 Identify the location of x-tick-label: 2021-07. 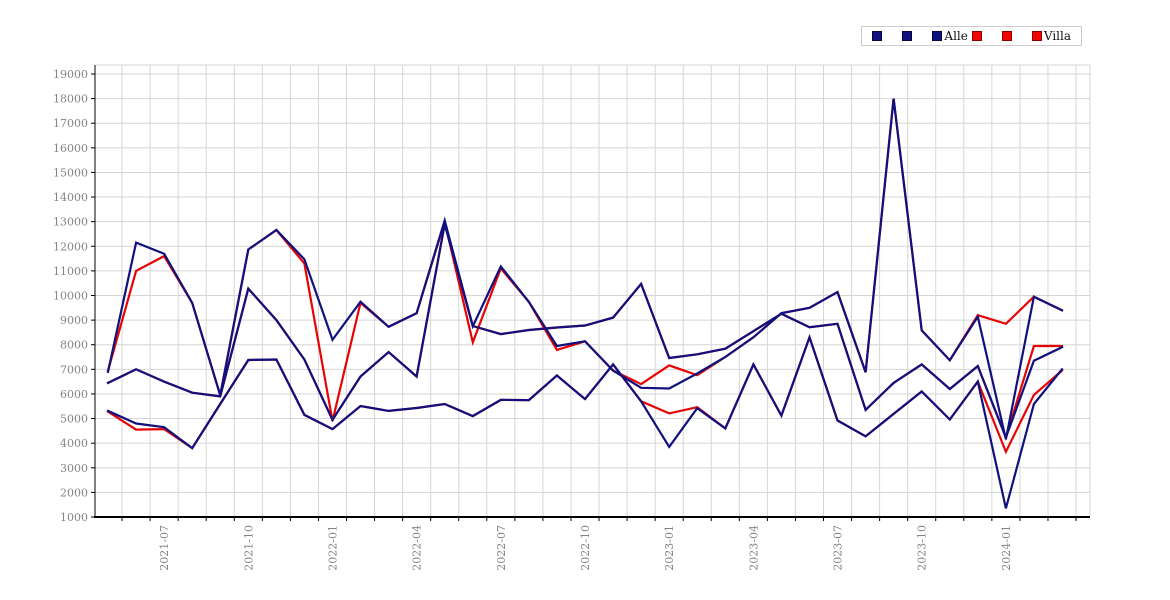
(164, 548).